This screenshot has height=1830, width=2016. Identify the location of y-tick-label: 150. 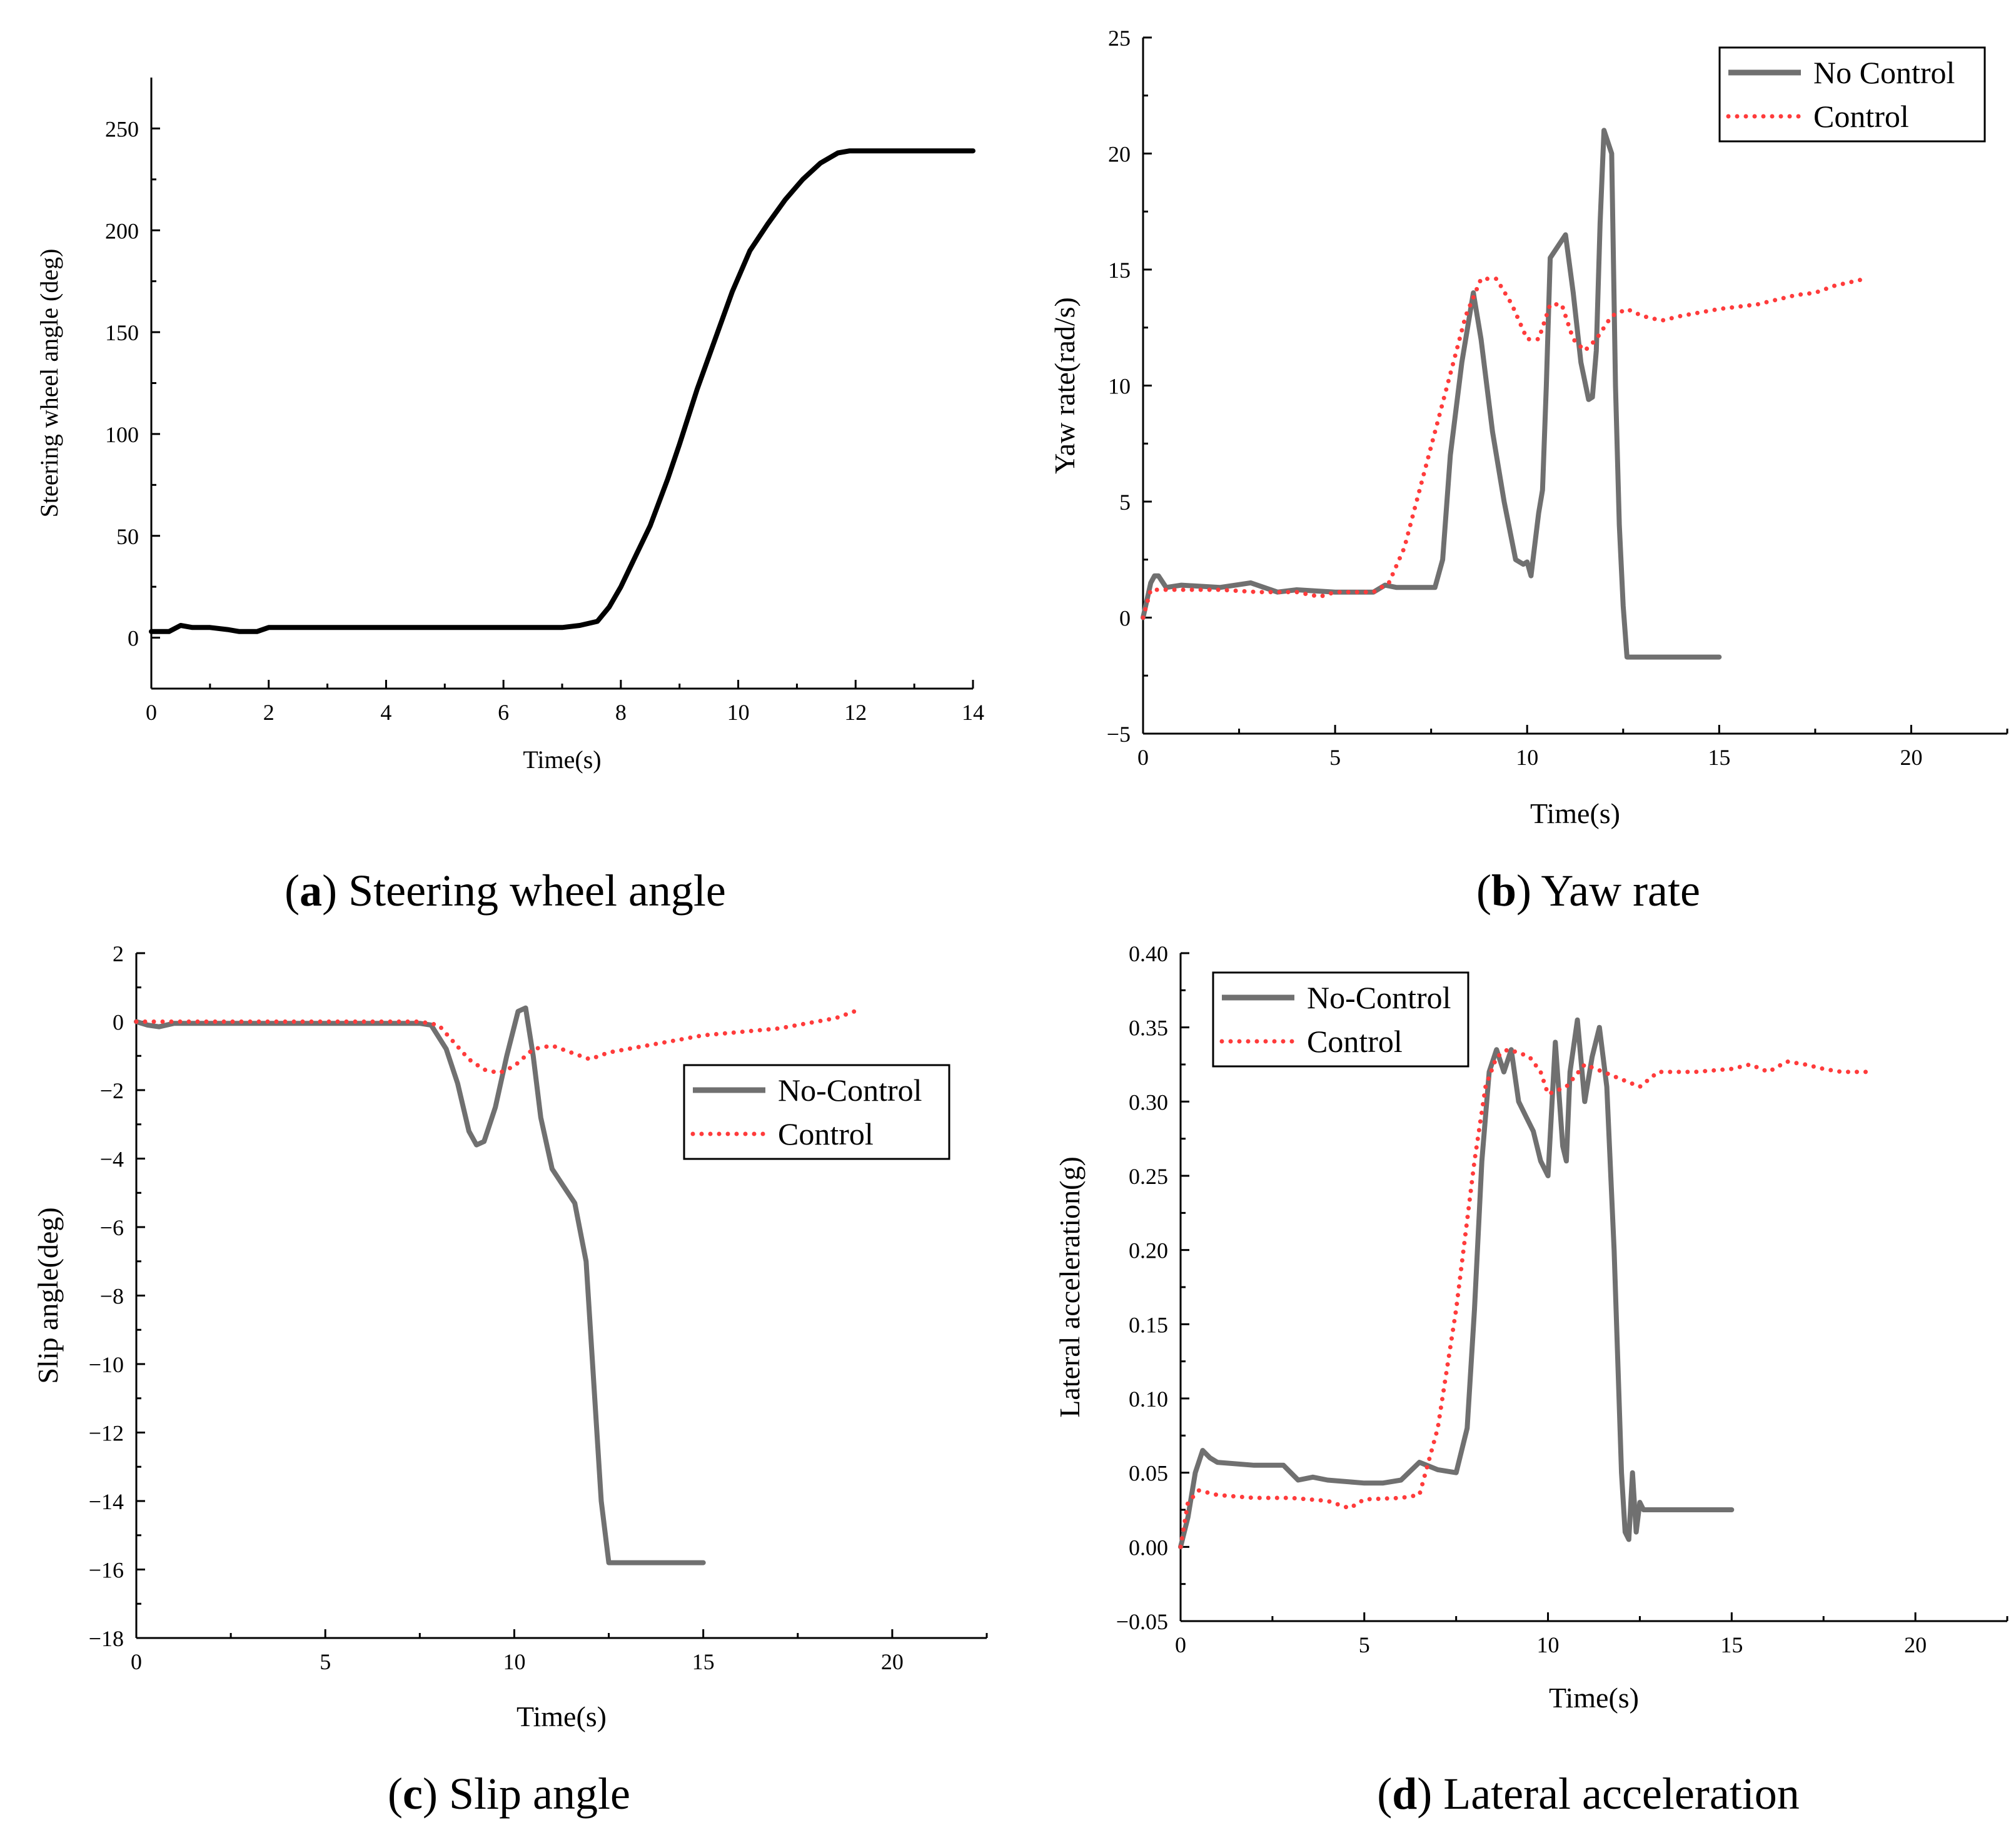
(122, 332).